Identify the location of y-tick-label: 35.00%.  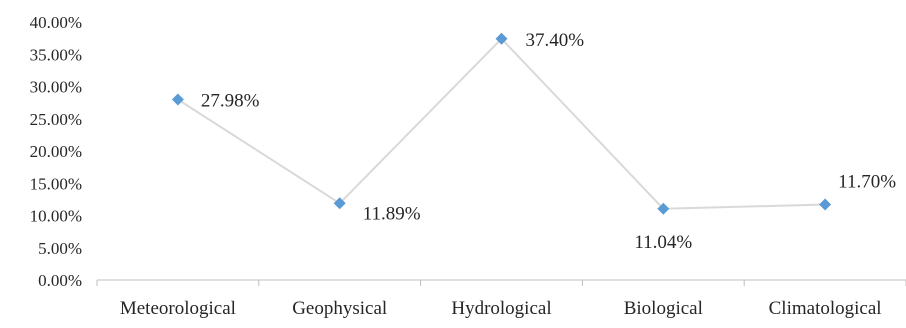
(56, 54).